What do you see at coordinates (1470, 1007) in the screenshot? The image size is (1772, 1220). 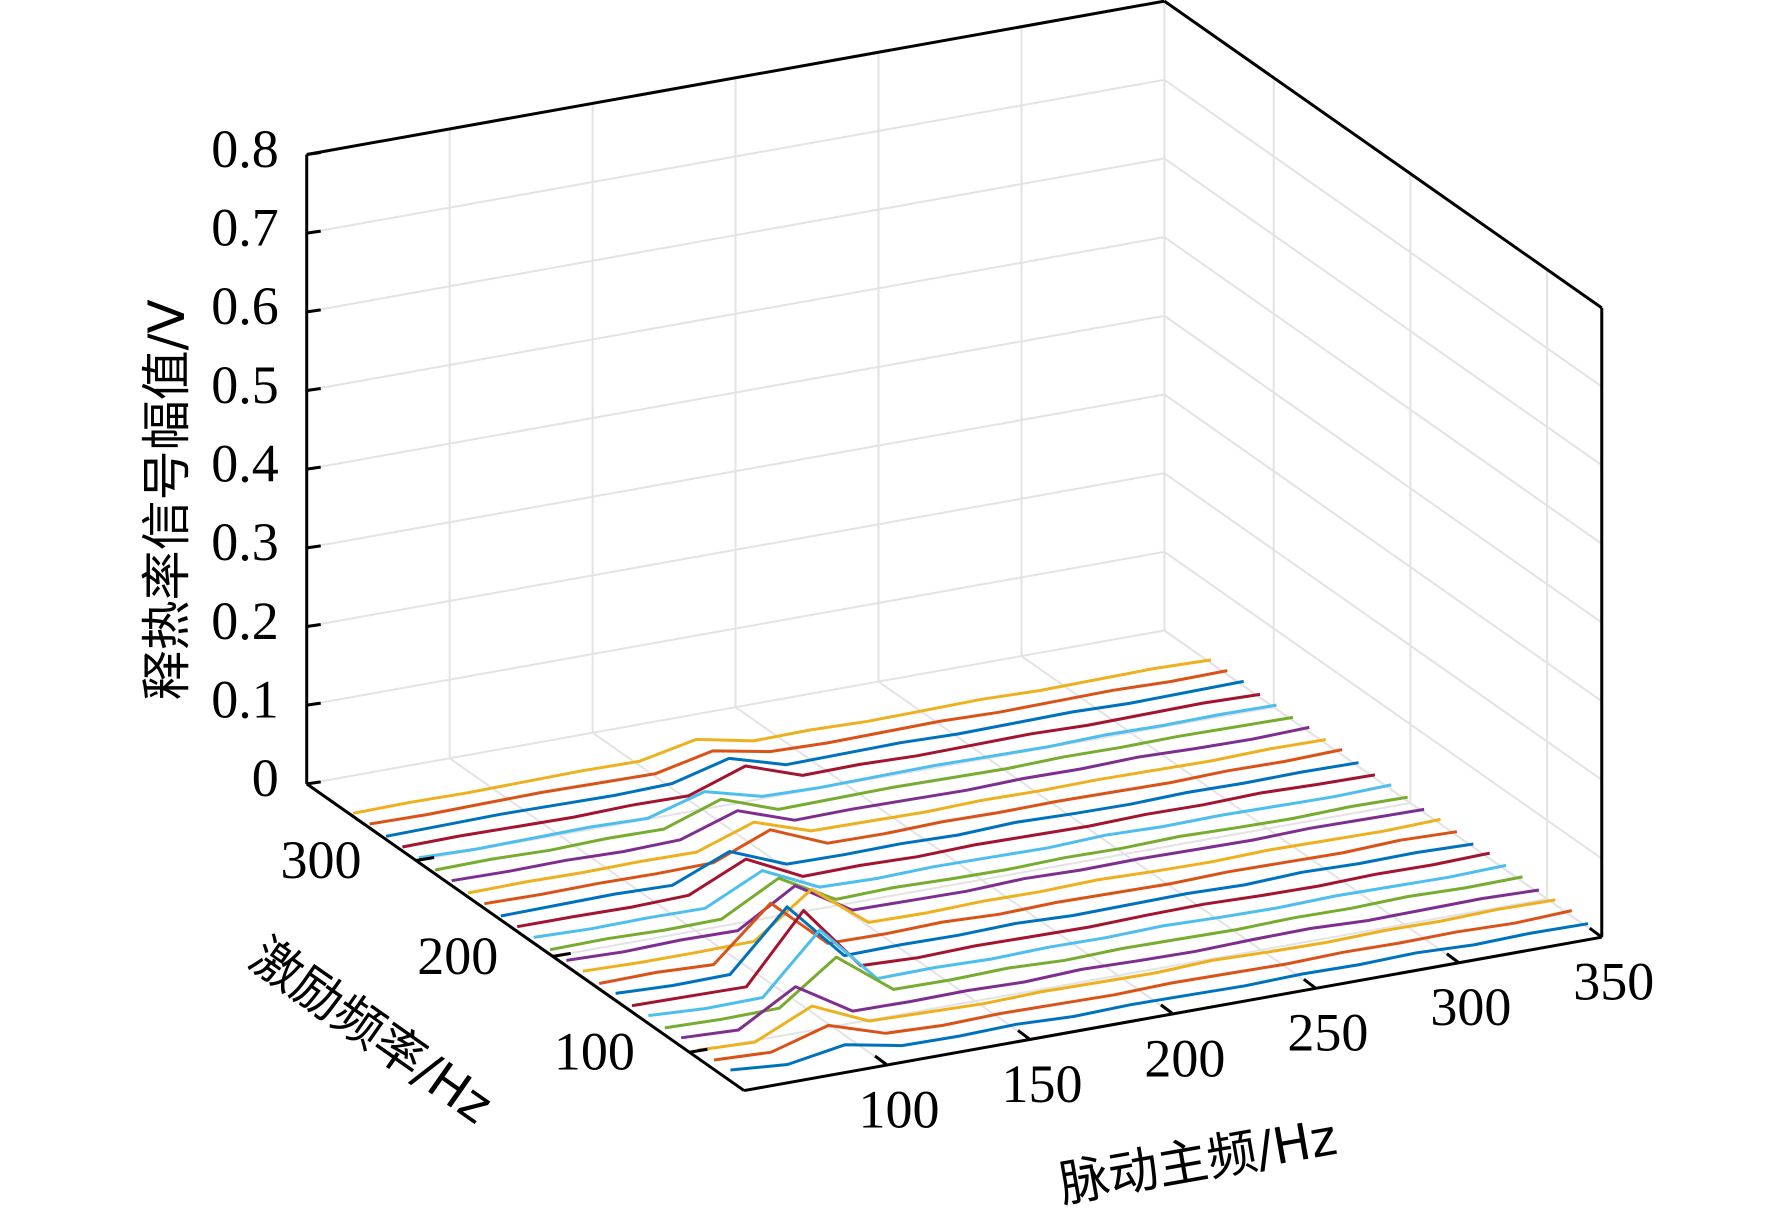 I see `x-tick-label: 300` at bounding box center [1470, 1007].